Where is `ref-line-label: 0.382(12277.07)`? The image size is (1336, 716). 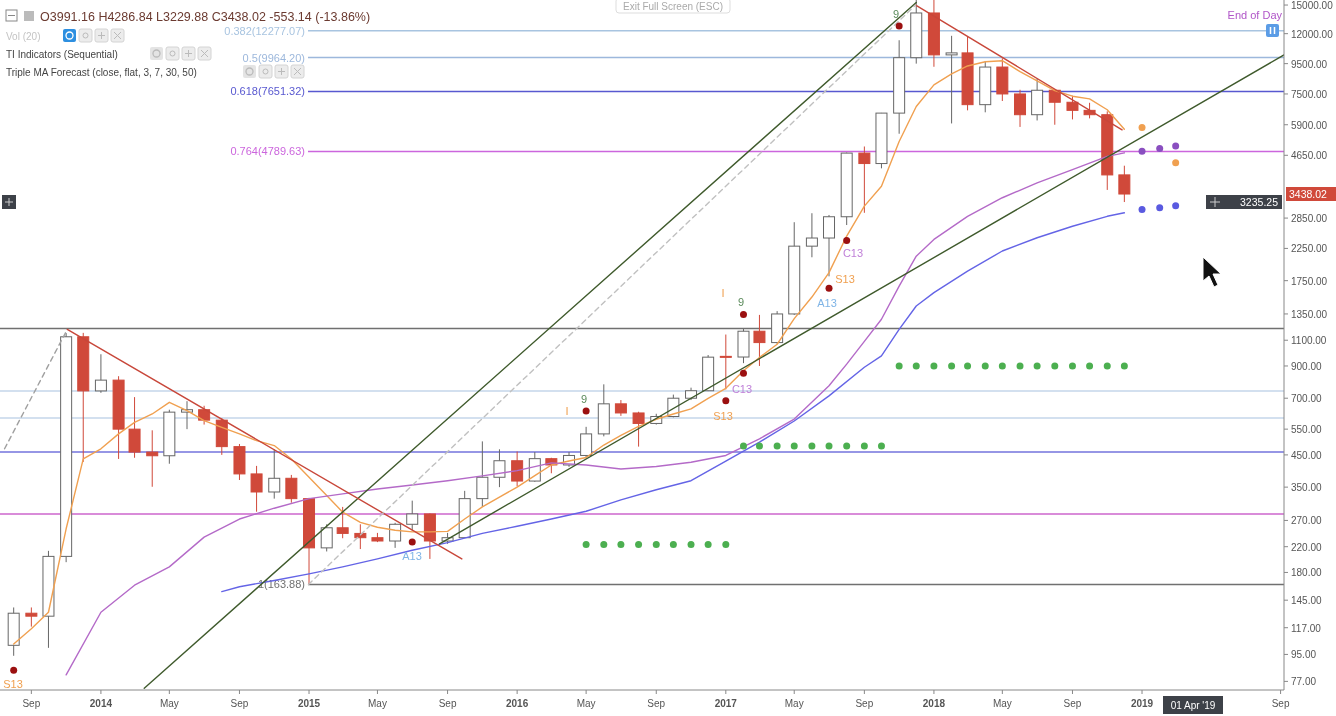
ref-line-label: 0.382(12277.07) is located at coordinates (264, 30).